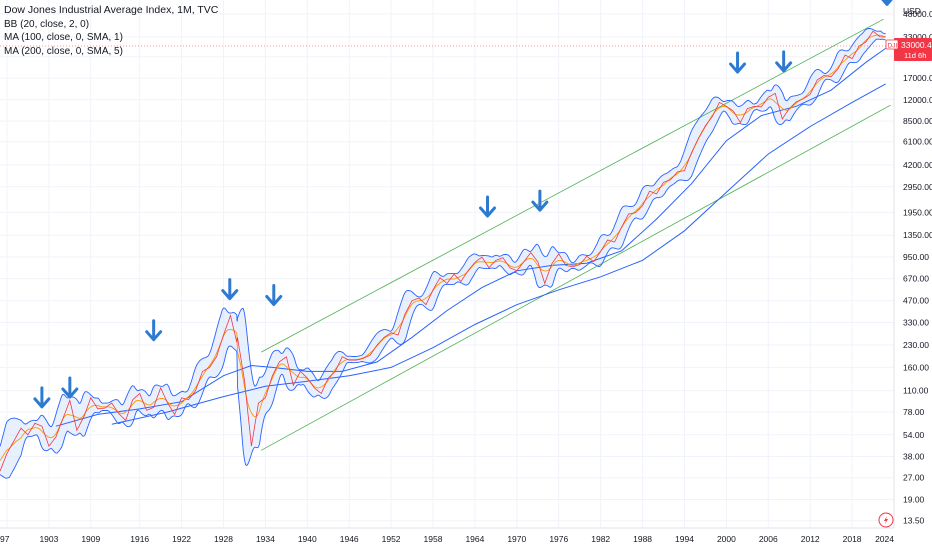  What do you see at coordinates (914, 412) in the screenshot?
I see `y-tick-label: 78.00` at bounding box center [914, 412].